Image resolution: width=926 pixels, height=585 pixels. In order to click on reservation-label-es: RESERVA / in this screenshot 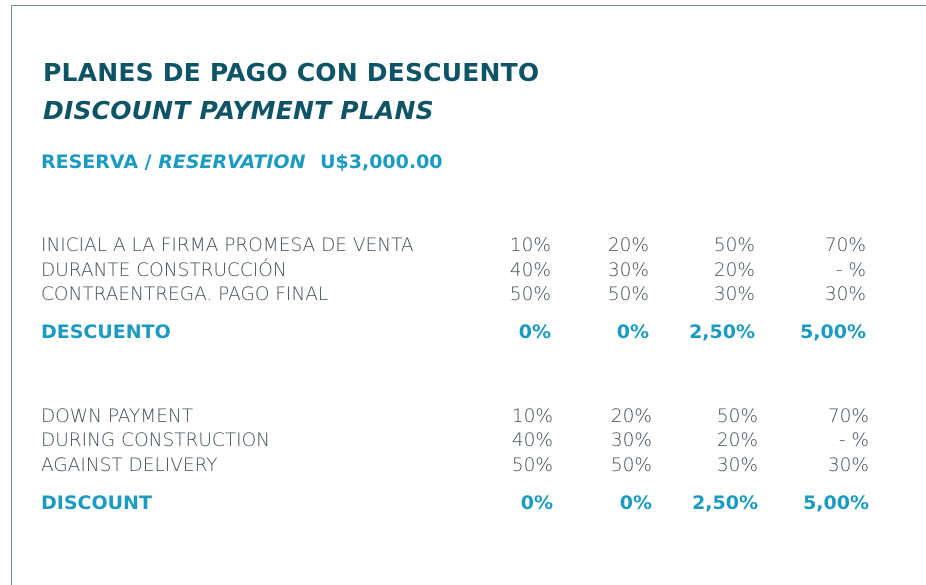, I will do `click(96, 162)`.